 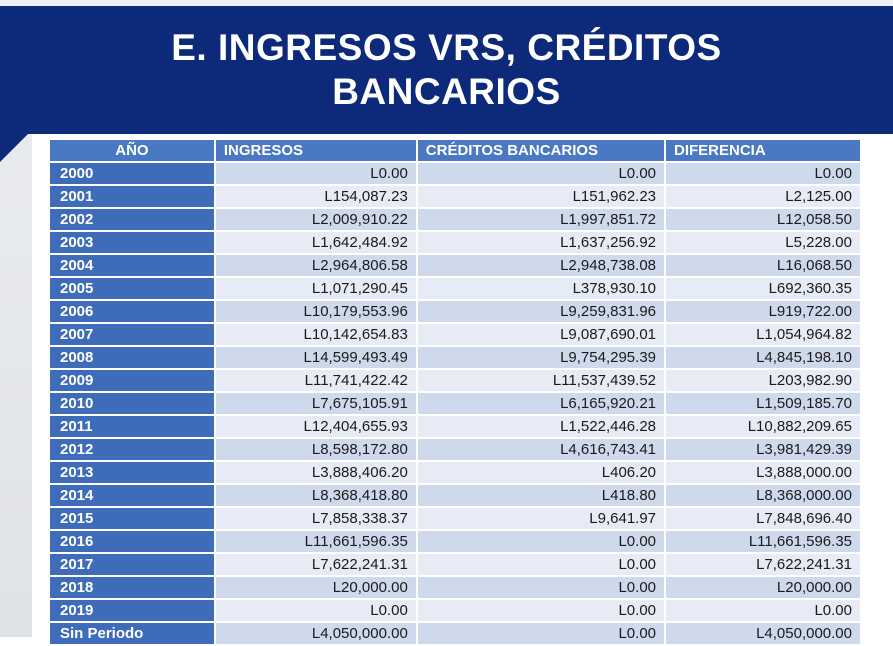 I want to click on year-cell: 2018, so click(x=132, y=587).